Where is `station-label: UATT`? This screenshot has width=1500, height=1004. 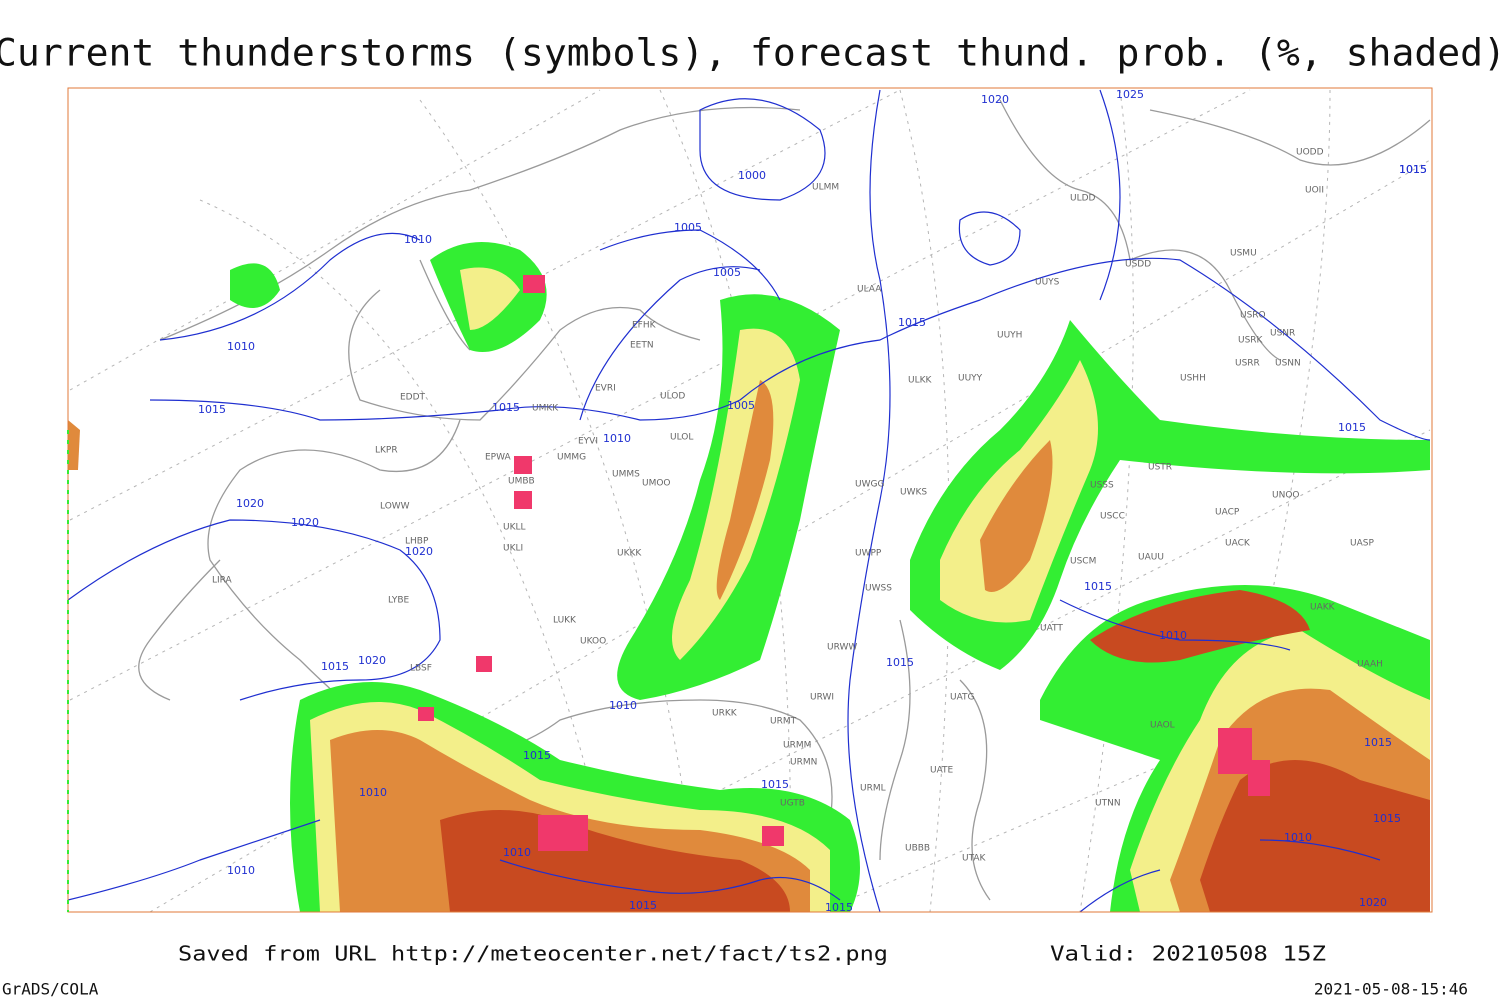
station-label: UATT is located at coordinates (1051, 629).